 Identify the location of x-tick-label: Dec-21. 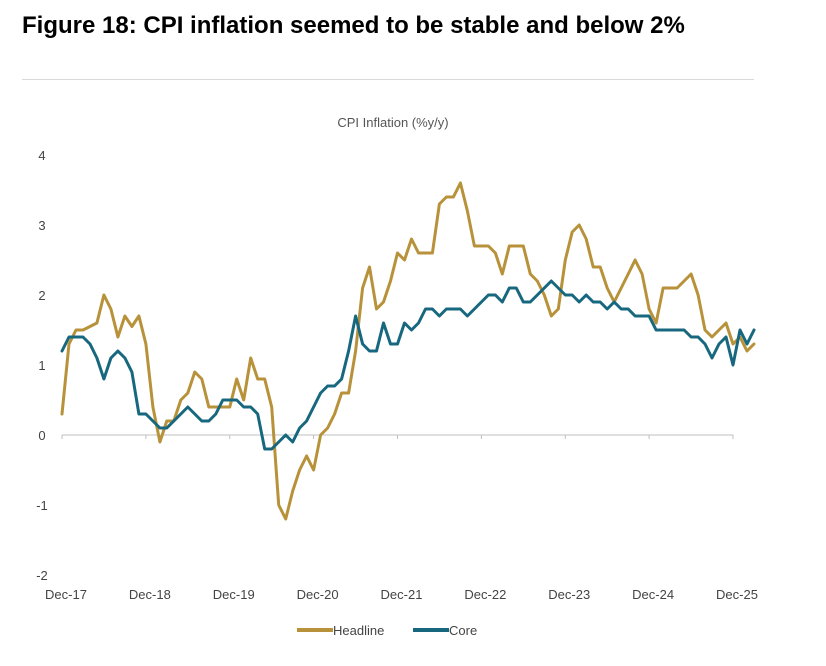
(402, 594).